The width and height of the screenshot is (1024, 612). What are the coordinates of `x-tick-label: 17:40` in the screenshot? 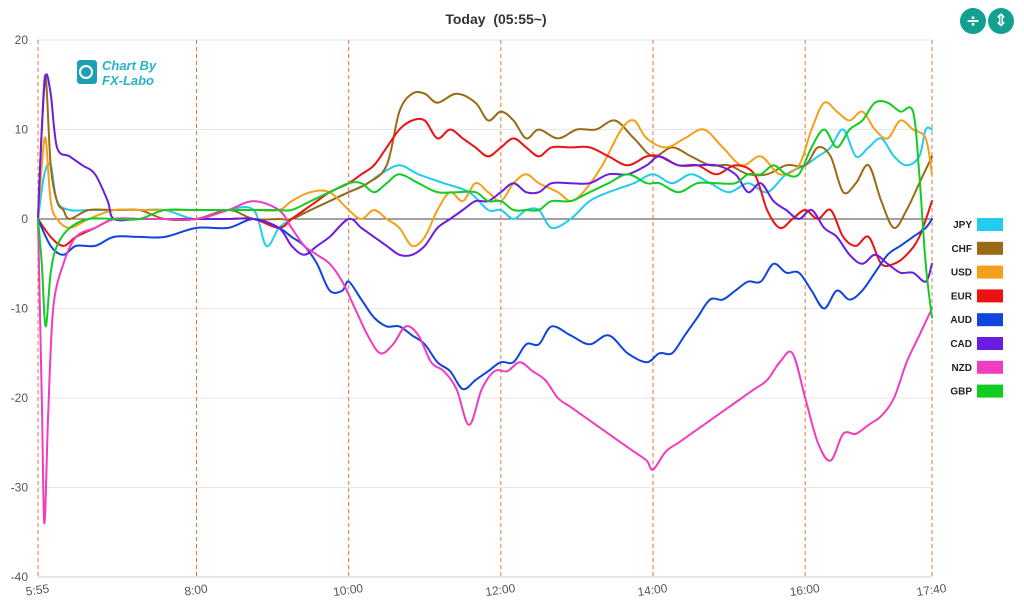 It's located at (932, 590).